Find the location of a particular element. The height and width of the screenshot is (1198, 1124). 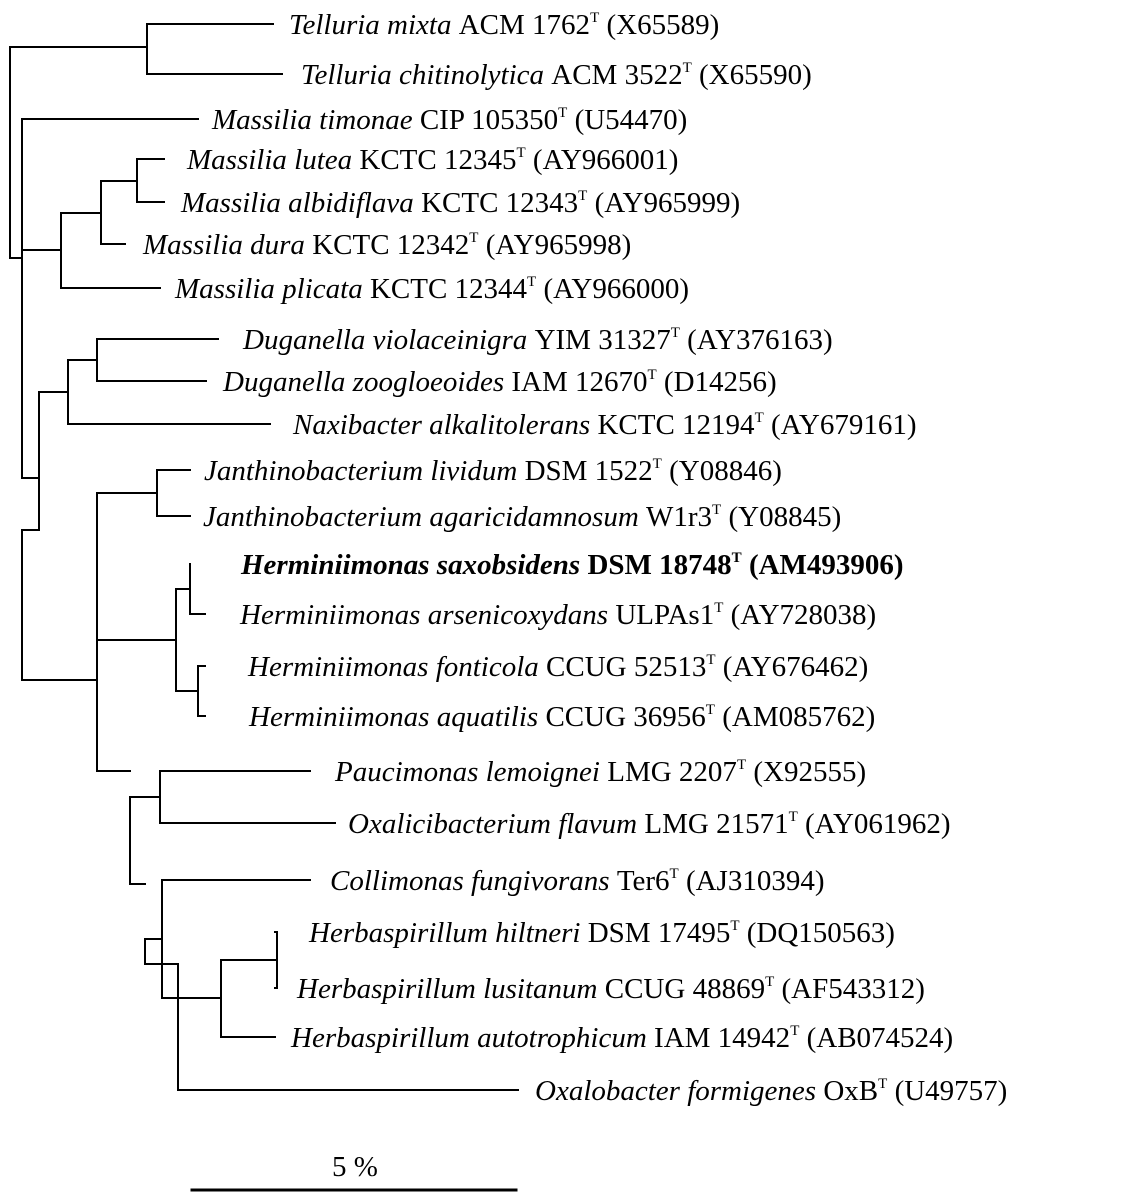

species-name: Janthinobacterium lividum is located at coordinates (364, 471).